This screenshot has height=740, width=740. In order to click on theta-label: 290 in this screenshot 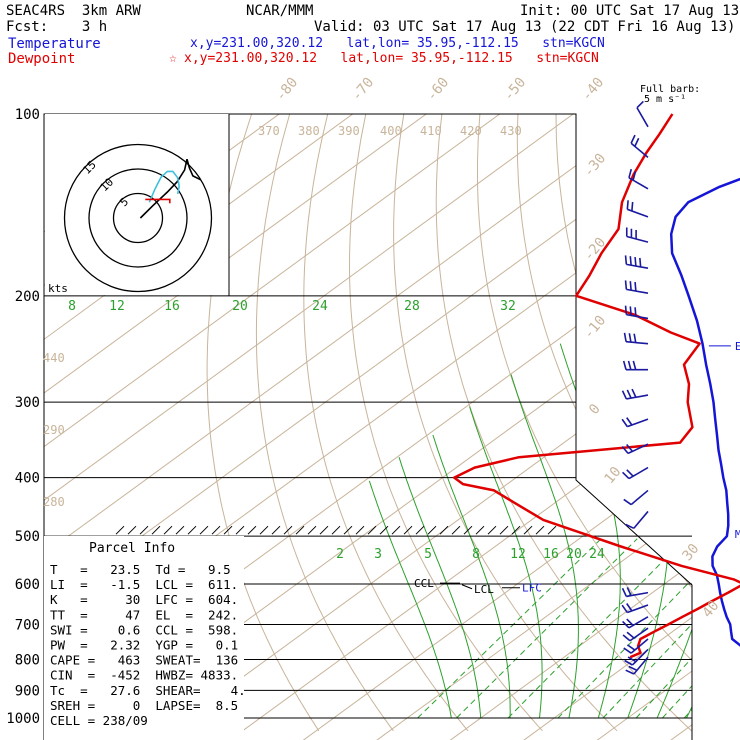, I will do `click(54, 430)`.